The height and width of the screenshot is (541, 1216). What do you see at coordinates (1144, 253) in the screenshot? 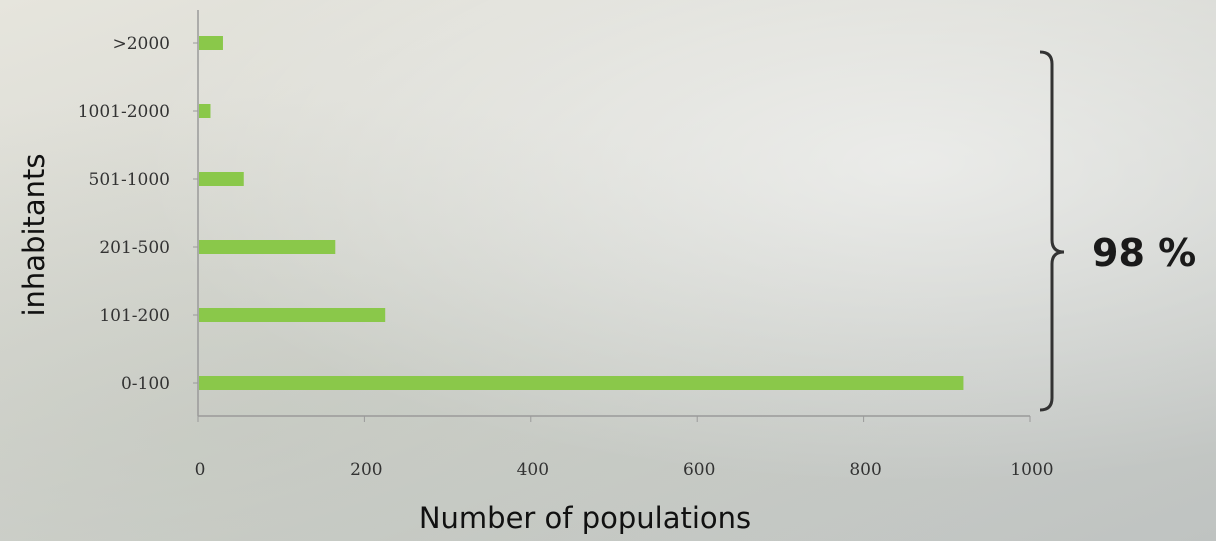
I see `percentage-annotation: 98 %` at bounding box center [1144, 253].